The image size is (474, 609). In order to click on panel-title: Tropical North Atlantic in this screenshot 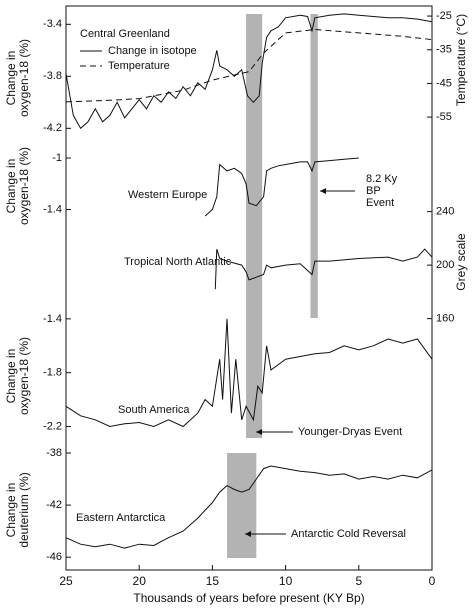, I will do `click(178, 262)`.